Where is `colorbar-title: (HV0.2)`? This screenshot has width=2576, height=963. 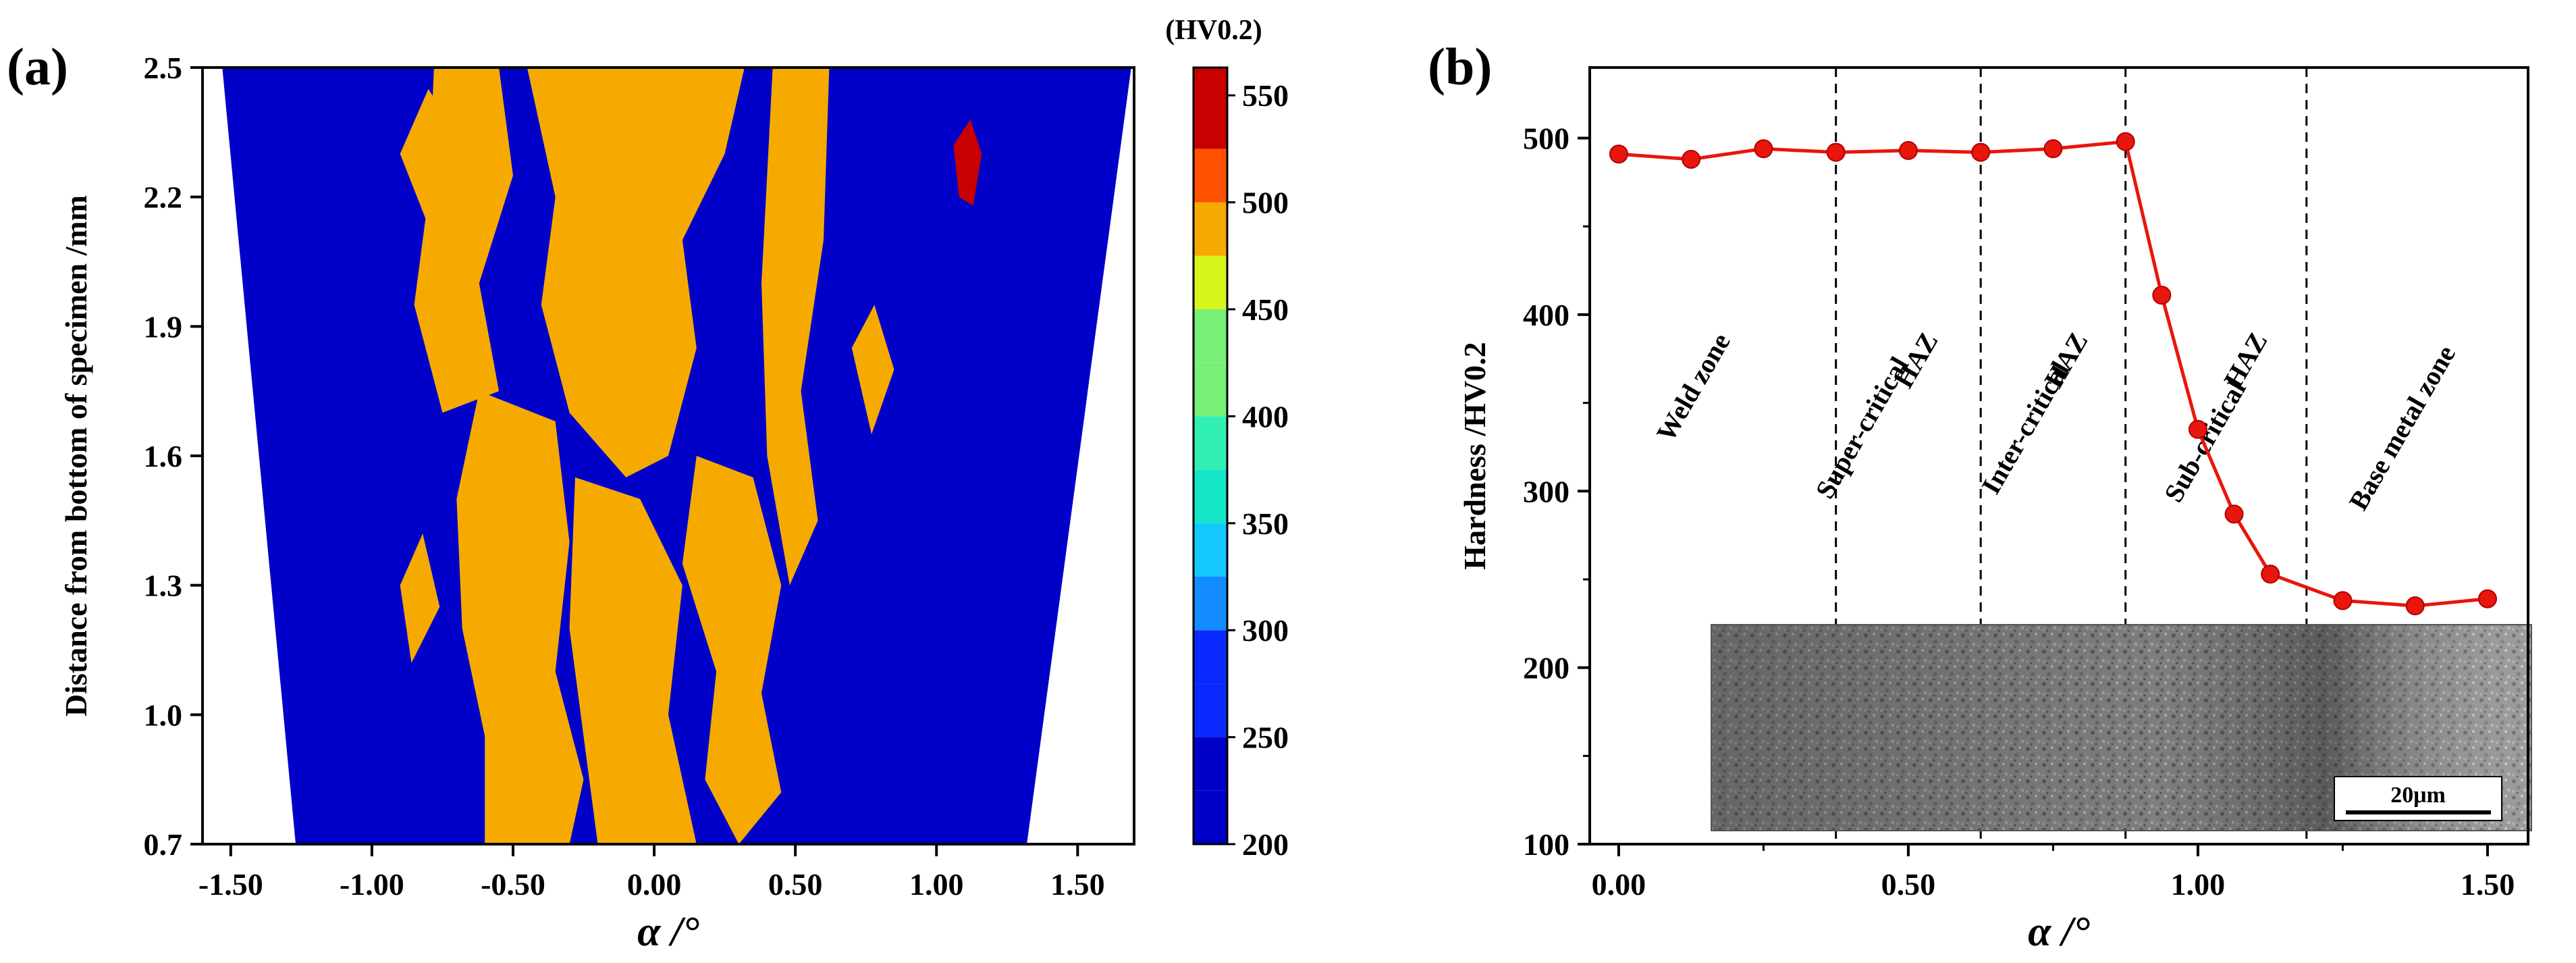 colorbar-title: (HV0.2) is located at coordinates (1213, 31).